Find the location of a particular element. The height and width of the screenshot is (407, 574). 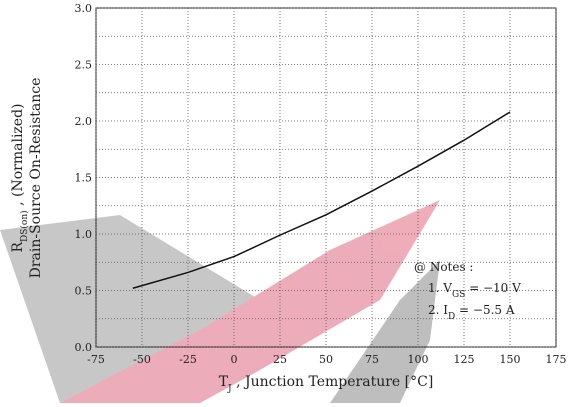

label-part: , (Normalized) is located at coordinates (18, 156).